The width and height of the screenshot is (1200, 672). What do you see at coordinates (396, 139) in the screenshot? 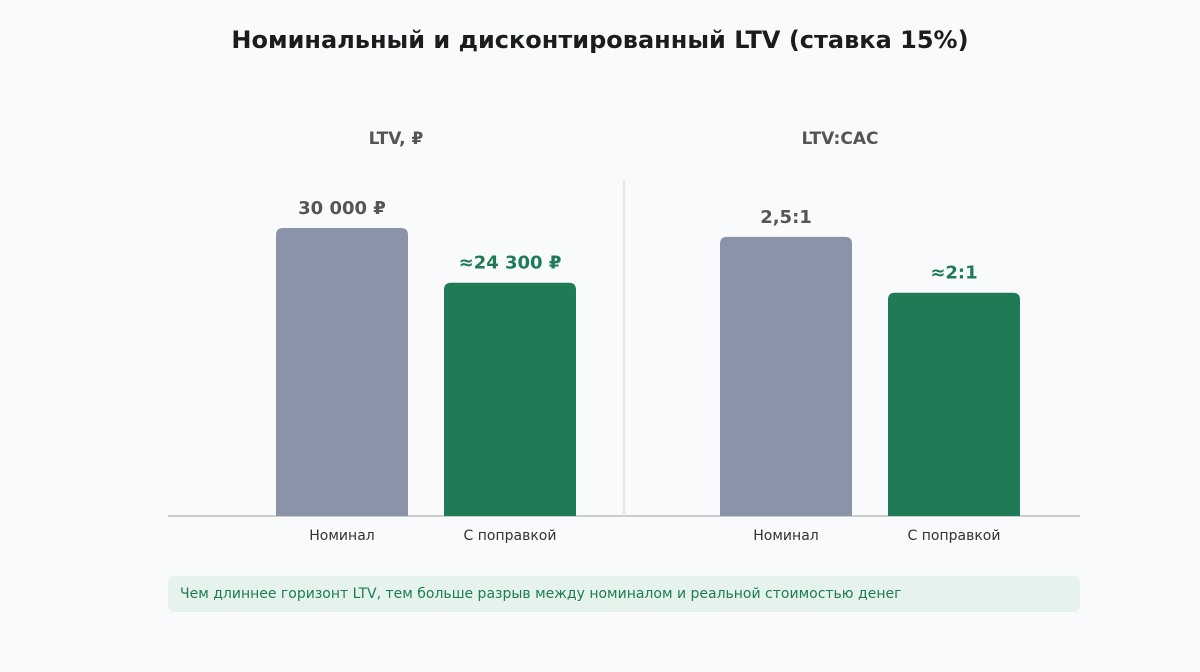
I see `panel-title: LTV, ₽` at bounding box center [396, 139].